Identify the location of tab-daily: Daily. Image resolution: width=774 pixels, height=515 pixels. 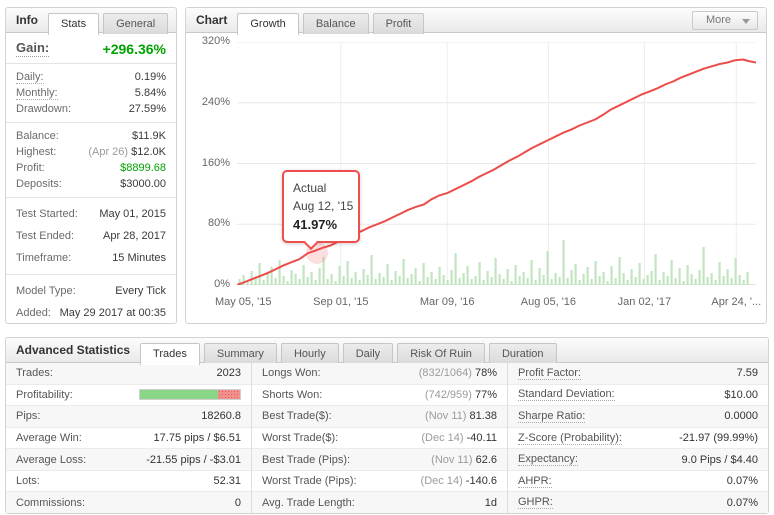
(368, 353).